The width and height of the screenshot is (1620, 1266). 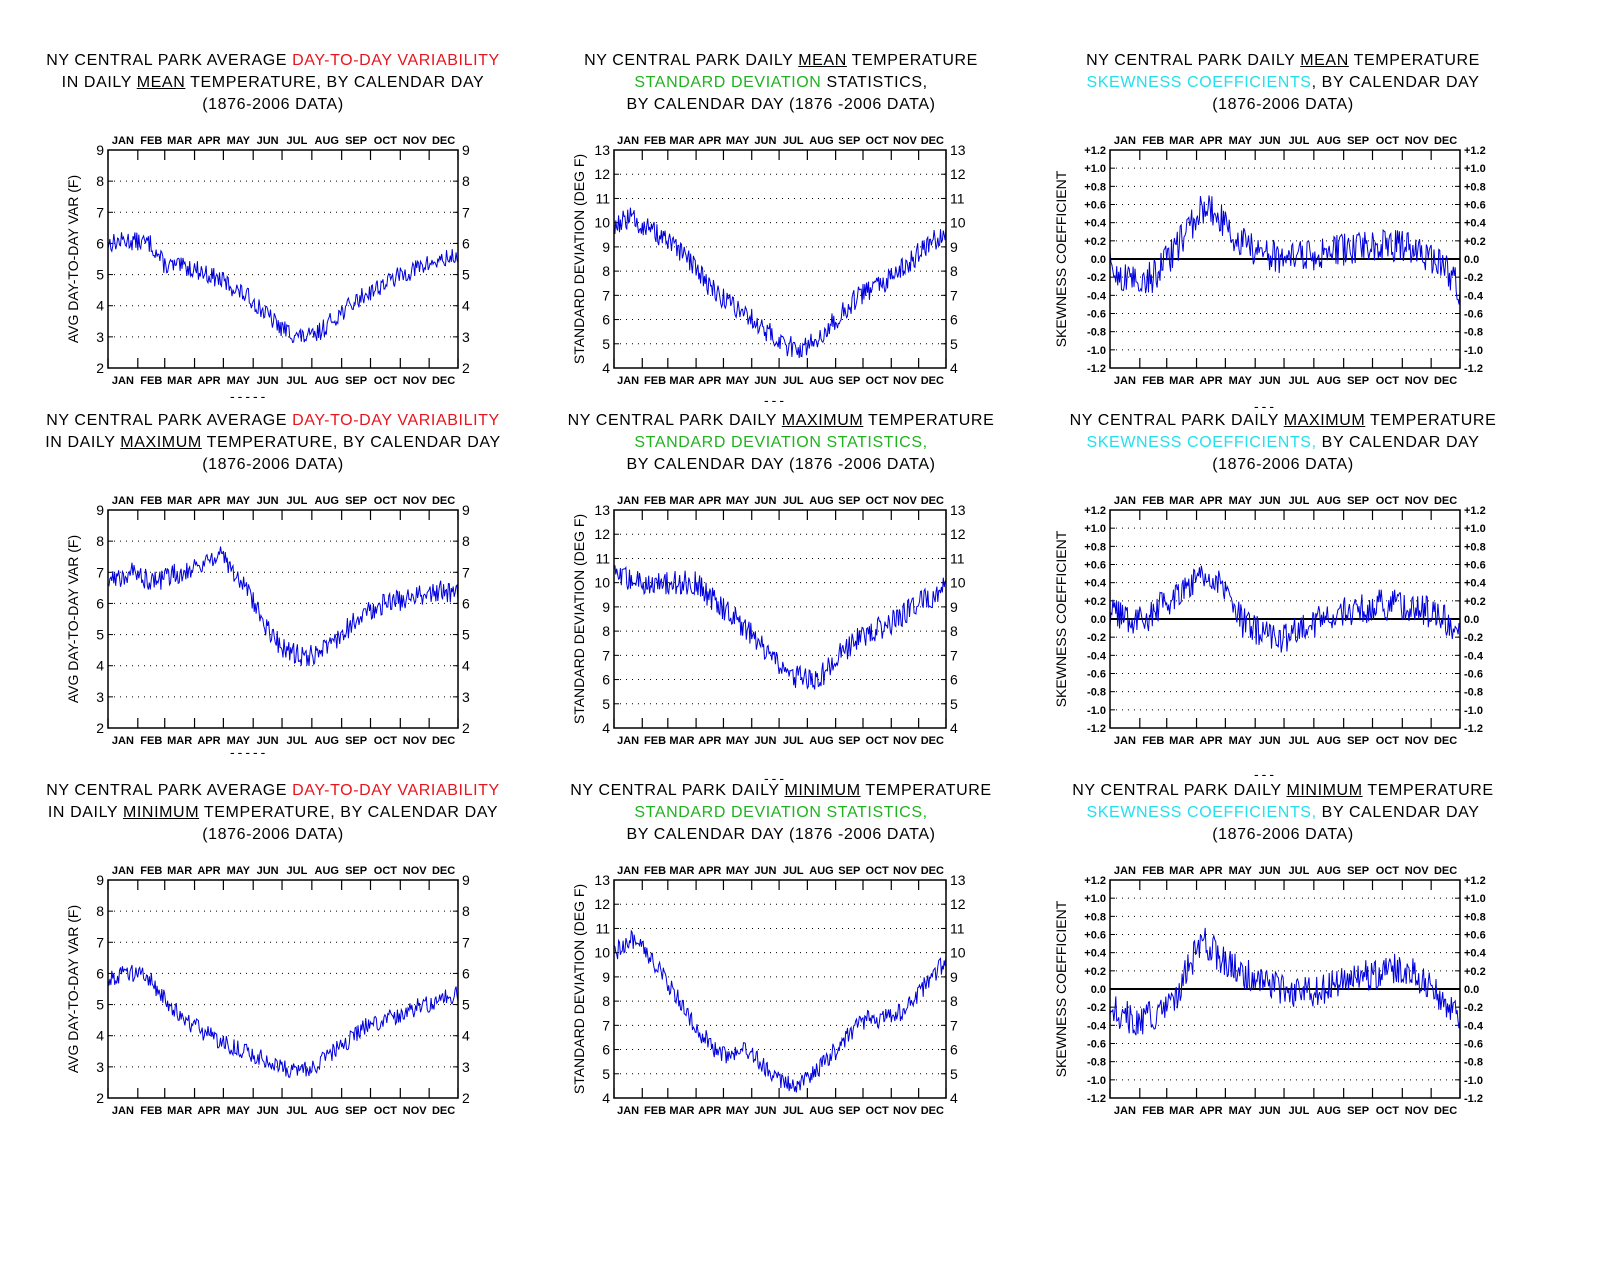 I want to click on y-tick-label: +1.2, so click(x=1475, y=881).